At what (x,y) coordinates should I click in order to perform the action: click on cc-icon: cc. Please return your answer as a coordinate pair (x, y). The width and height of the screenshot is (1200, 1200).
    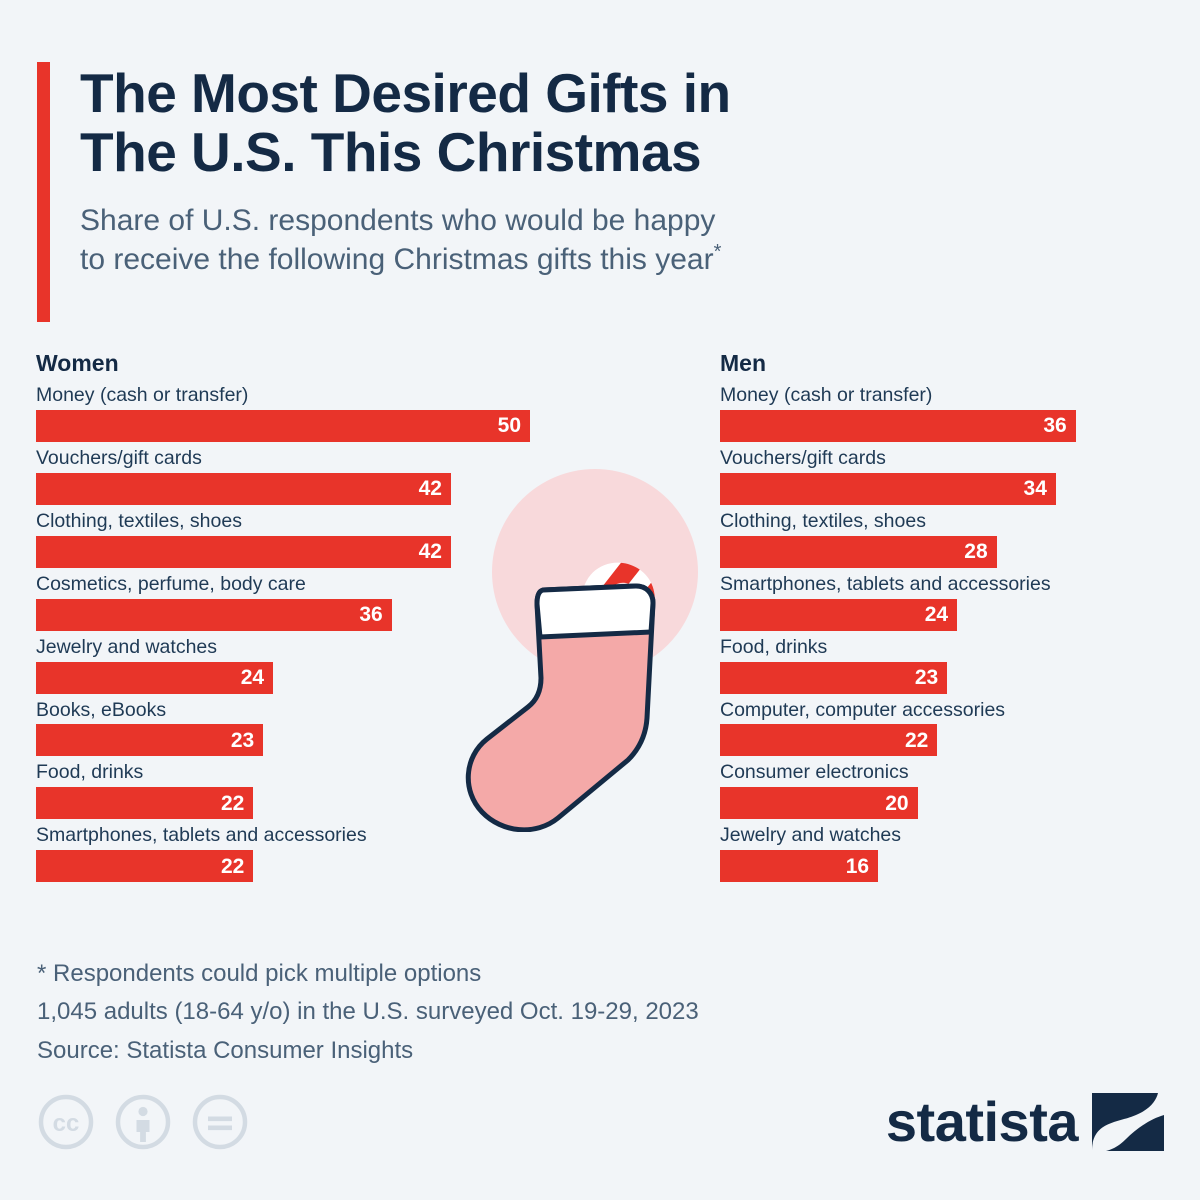
    Looking at the image, I should click on (66, 1122).